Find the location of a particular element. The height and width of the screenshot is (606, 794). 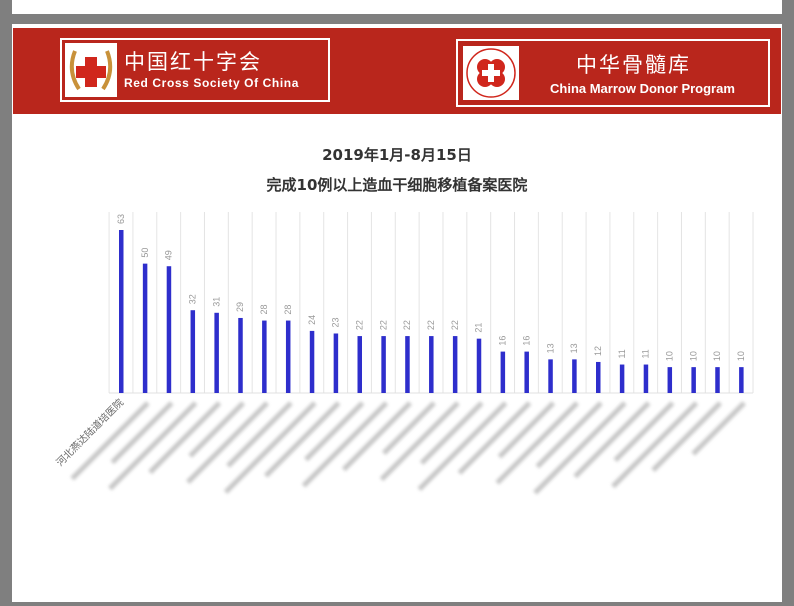

cmdp-logo: 中华骨髓库 China Marrow Donor Program is located at coordinates (613, 73).